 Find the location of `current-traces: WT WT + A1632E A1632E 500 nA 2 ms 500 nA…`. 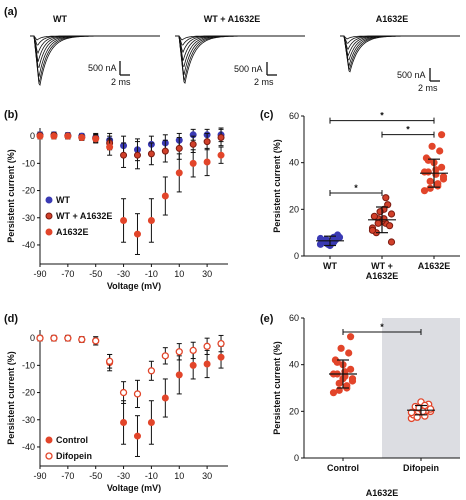

current-traces: WT WT + A1632E A1632E 500 nA 2 ms 500 nA… is located at coordinates (245, 53).